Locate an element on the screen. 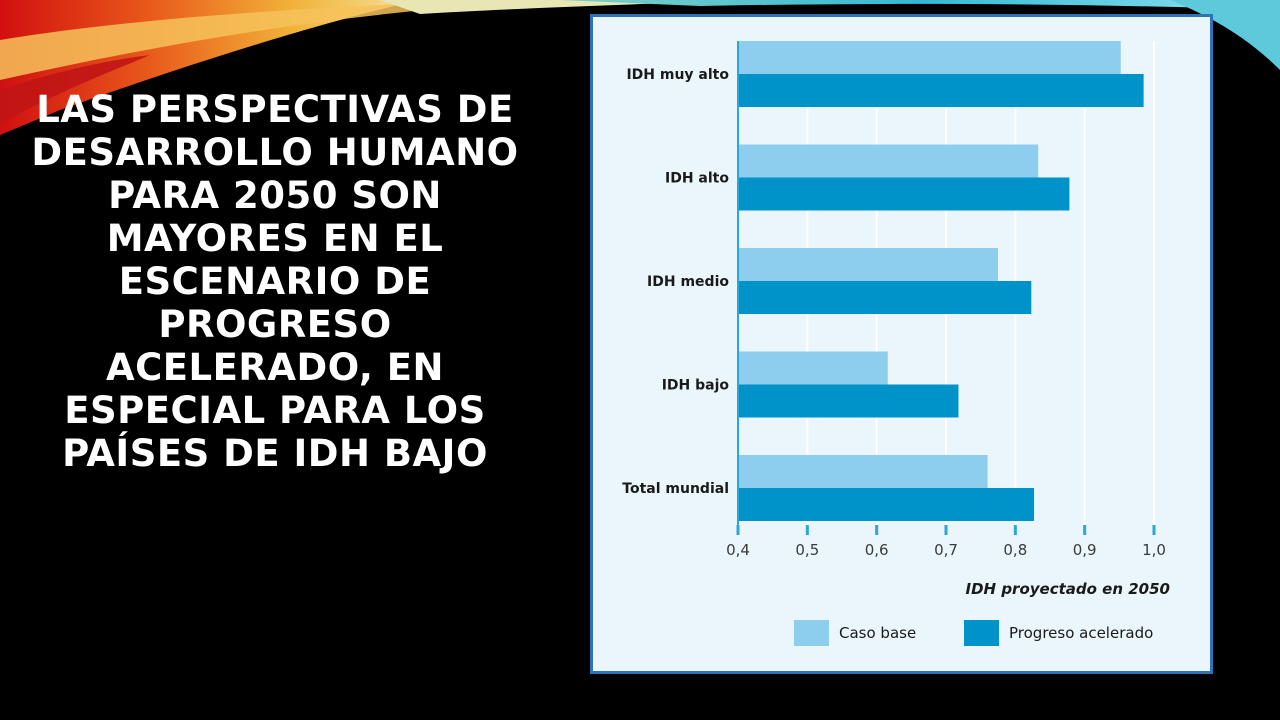 This screenshot has width=1280, height=720. legend-label-progreso-acelerado: Progreso acelerado is located at coordinates (1081, 633).